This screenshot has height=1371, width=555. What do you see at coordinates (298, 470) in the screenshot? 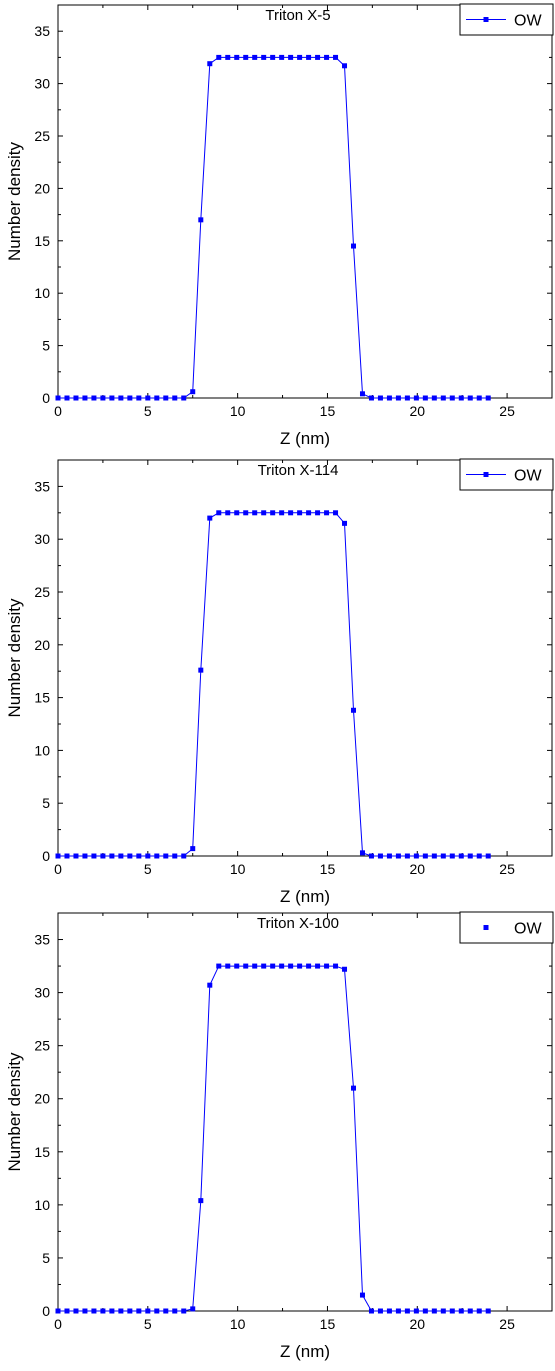
I see `chart-title: Triton X-114` at bounding box center [298, 470].